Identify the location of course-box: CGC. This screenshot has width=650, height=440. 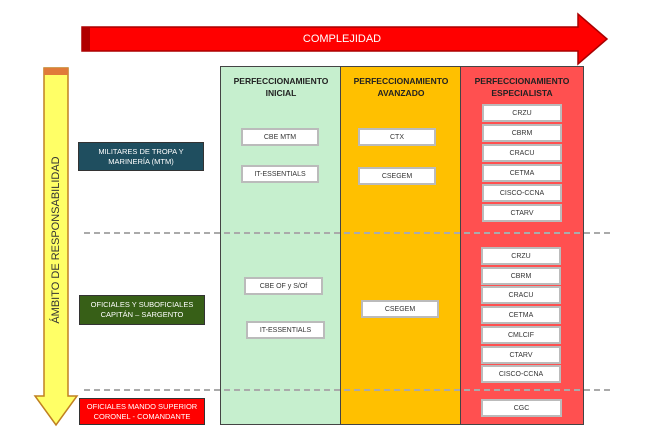
(521, 408).